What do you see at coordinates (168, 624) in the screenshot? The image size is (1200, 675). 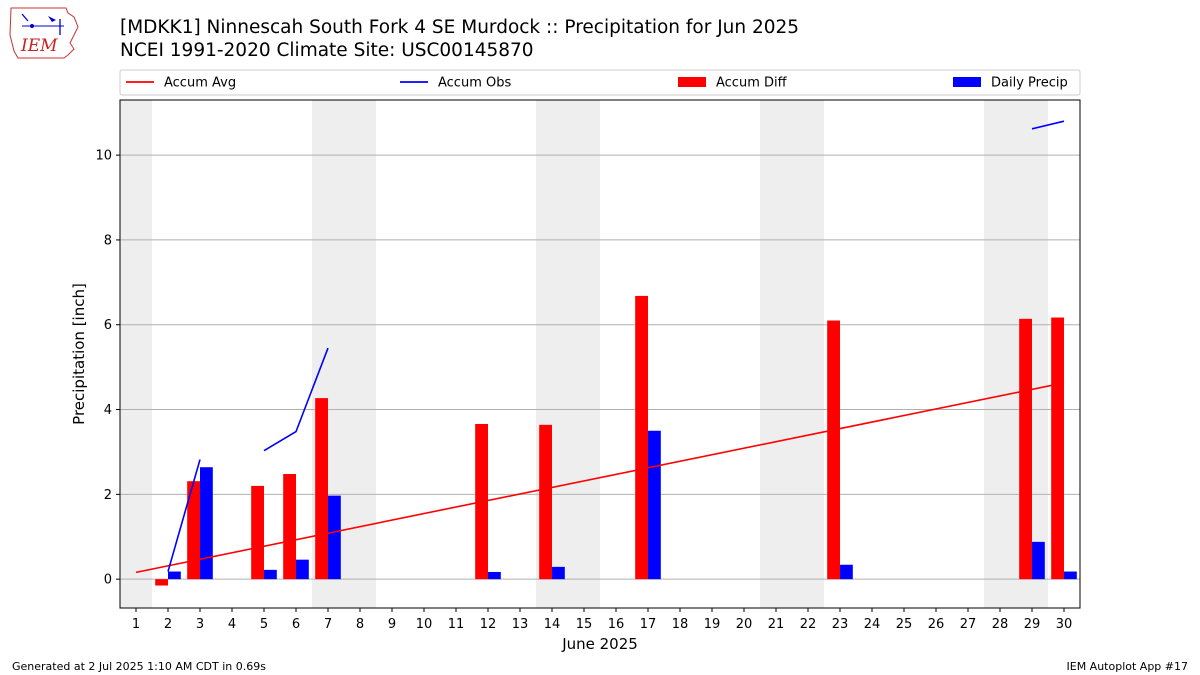 I see `x-tick-label-2: 2` at bounding box center [168, 624].